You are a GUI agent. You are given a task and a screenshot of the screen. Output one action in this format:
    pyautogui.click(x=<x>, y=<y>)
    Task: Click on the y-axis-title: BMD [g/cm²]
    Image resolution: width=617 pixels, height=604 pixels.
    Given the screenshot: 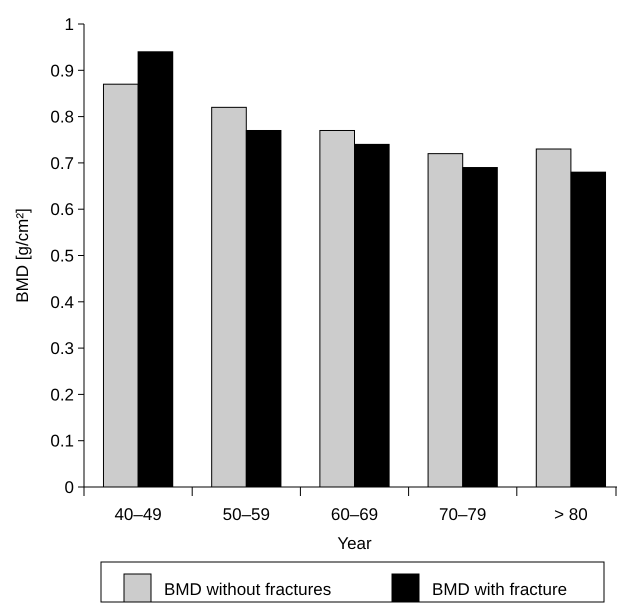 What is the action you would take?
    pyautogui.click(x=22, y=255)
    